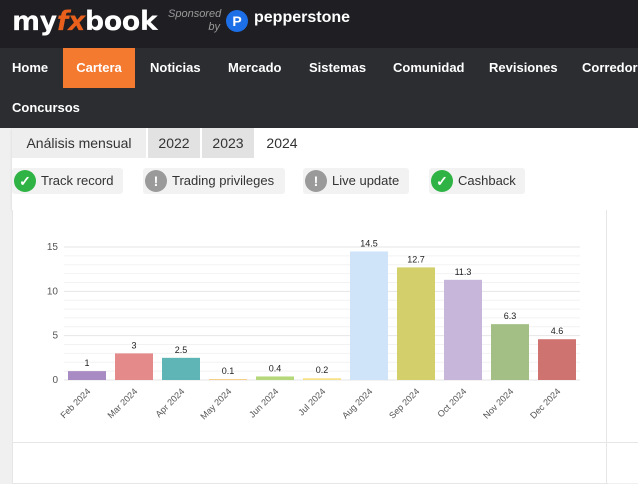  Describe the element at coordinates (338, 67) in the screenshot. I see `nav-item-sistemas: Sistemas` at that location.